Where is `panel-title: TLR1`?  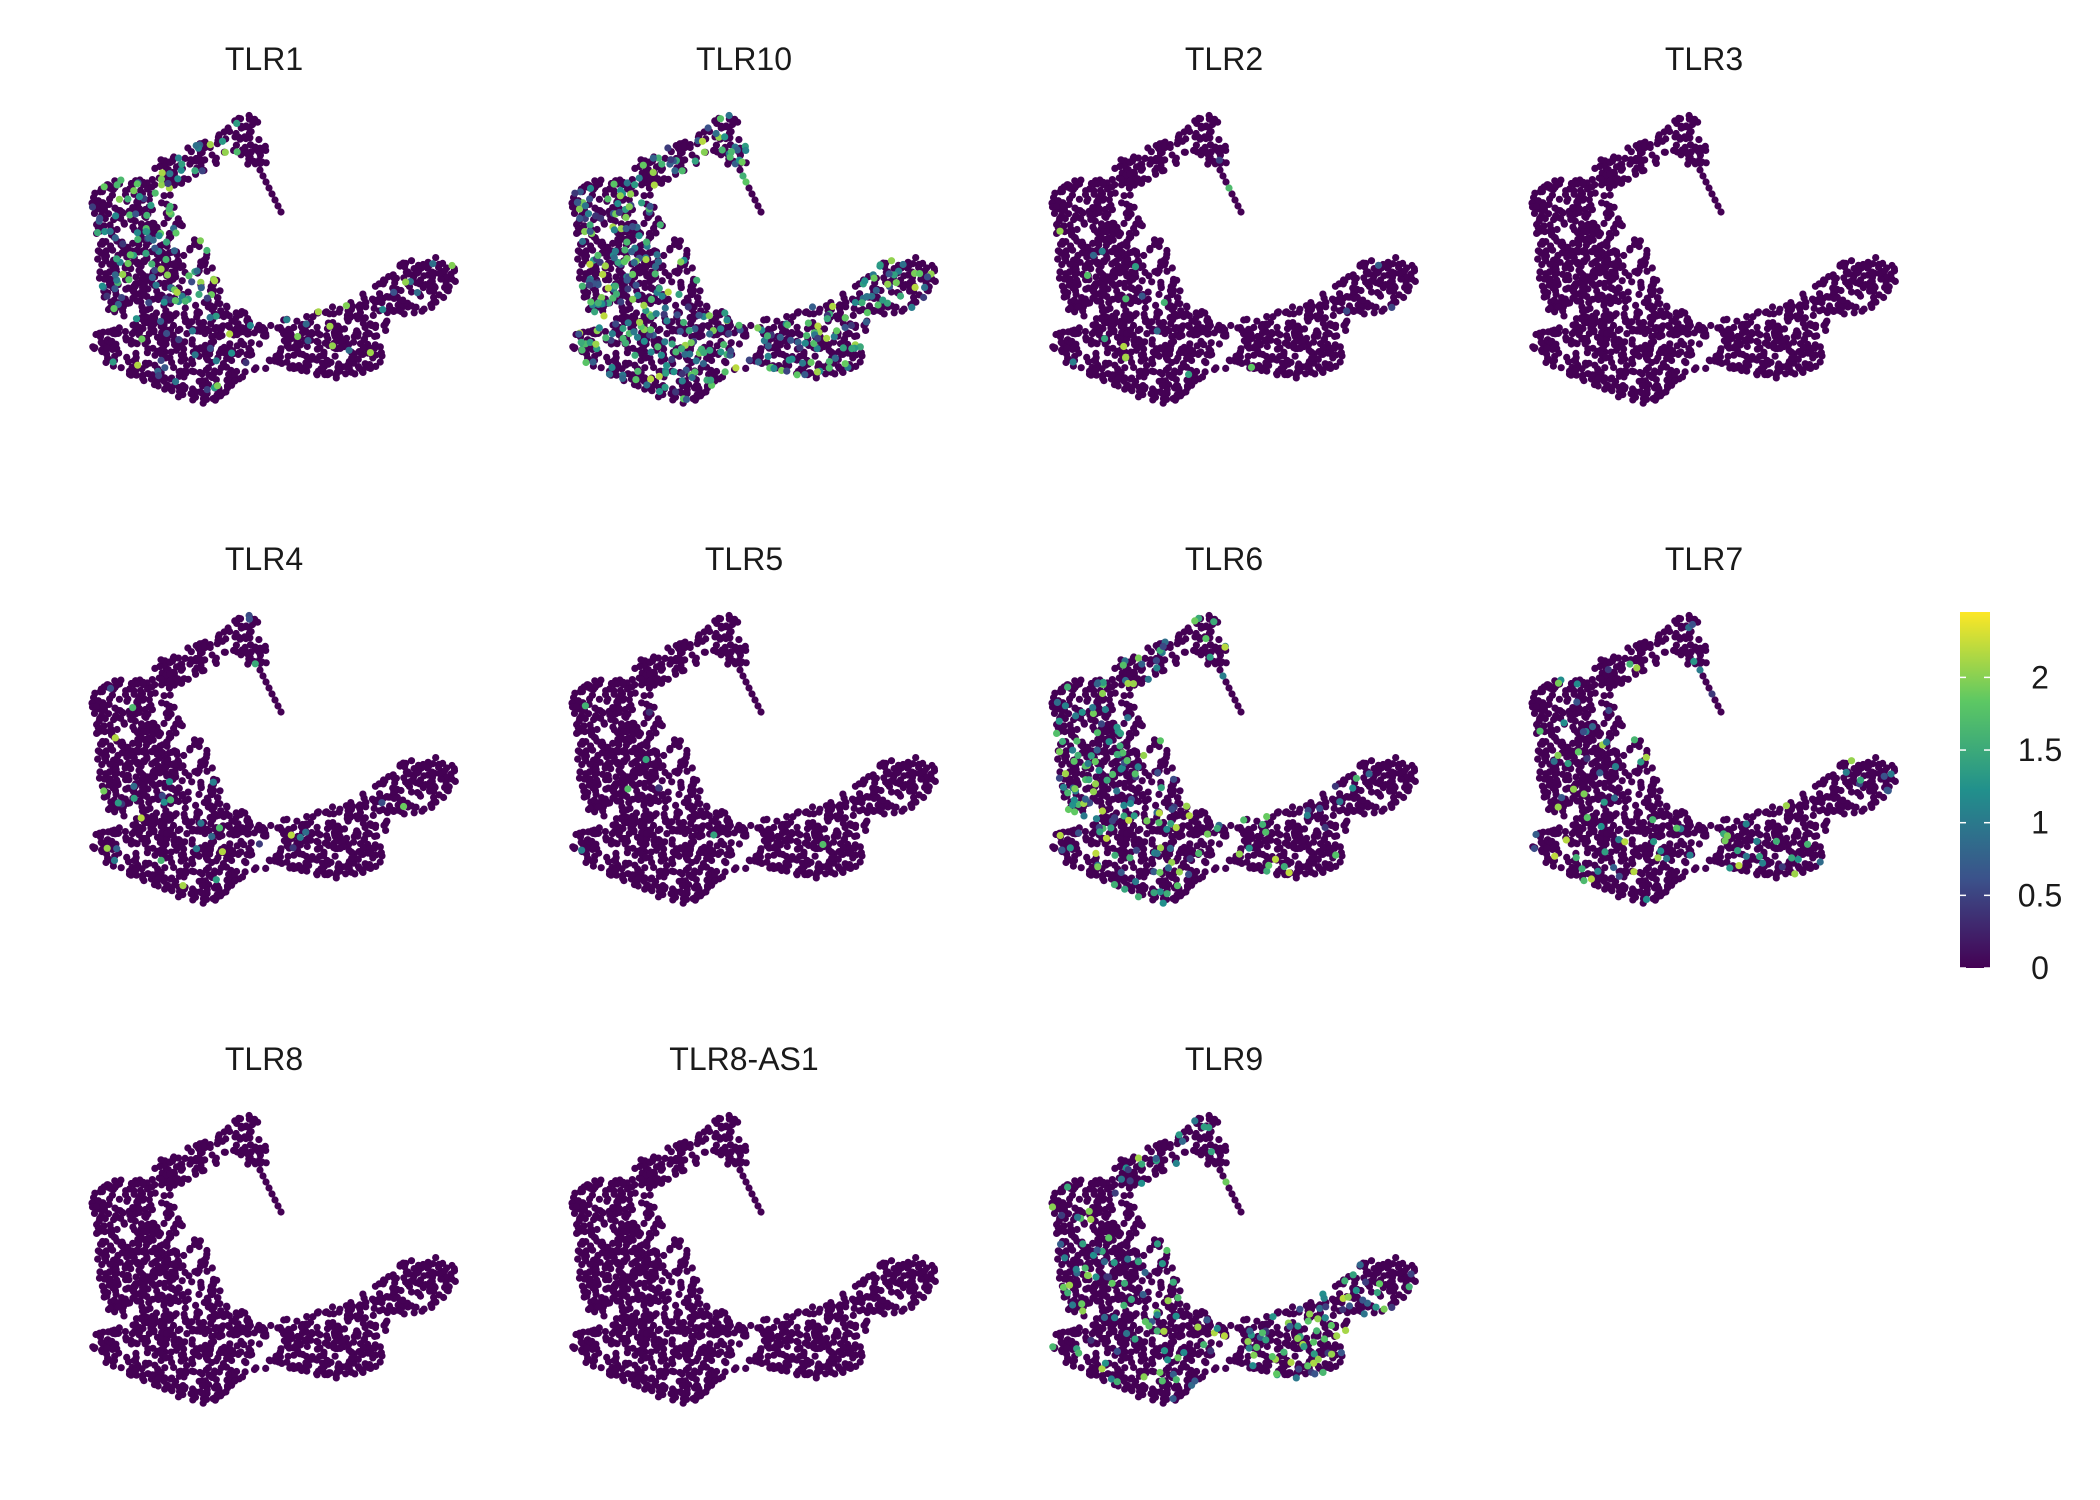
panel-title: TLR1 is located at coordinates (264, 59).